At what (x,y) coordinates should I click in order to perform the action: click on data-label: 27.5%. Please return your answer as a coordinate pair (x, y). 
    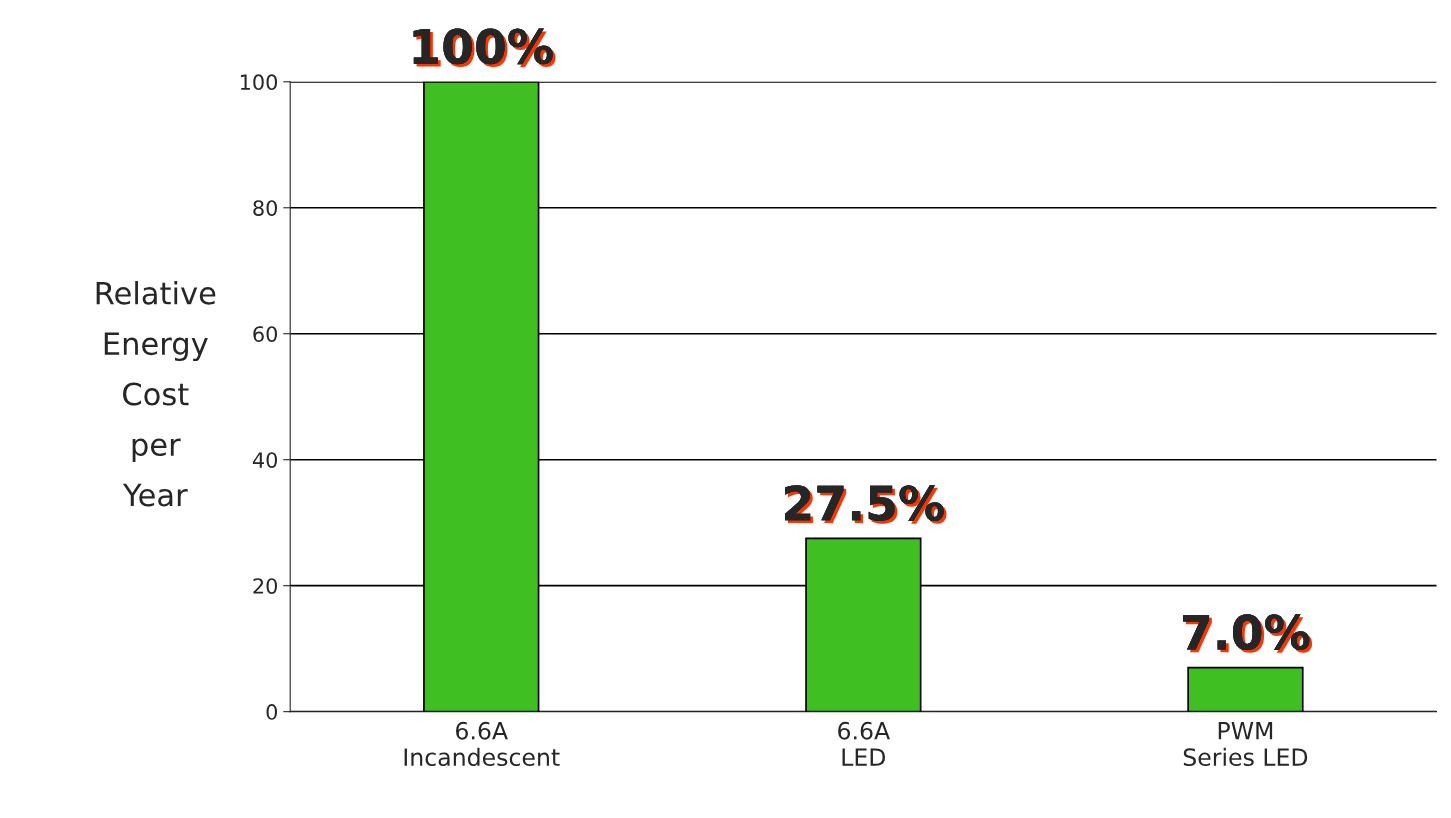
    Looking at the image, I should click on (866, 504).